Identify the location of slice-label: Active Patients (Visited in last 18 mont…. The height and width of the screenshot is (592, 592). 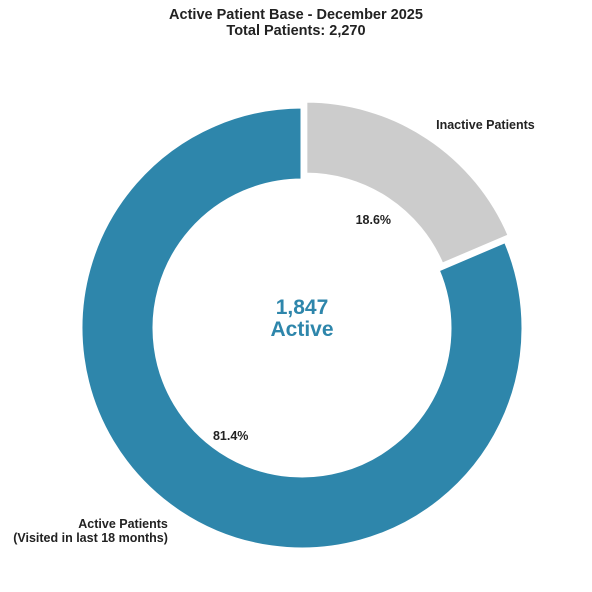
(90, 530).